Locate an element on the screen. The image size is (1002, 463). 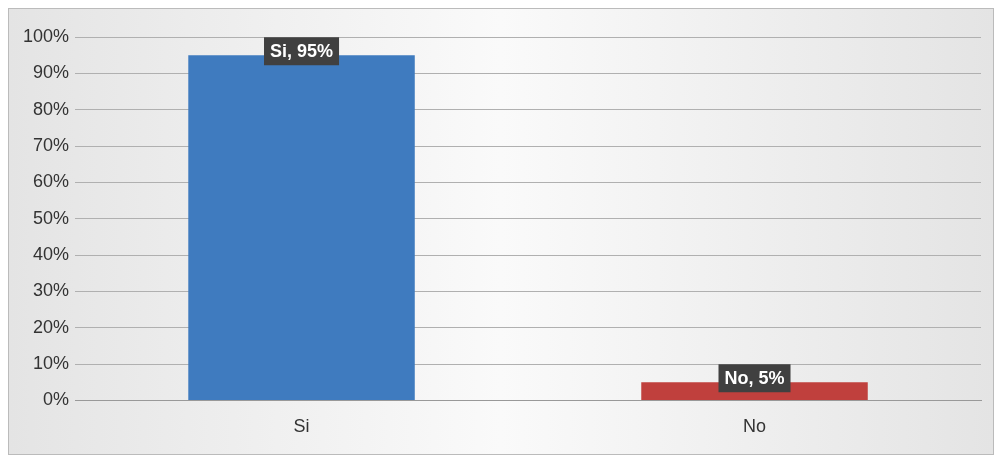
data-label: No, 5% is located at coordinates (754, 378).